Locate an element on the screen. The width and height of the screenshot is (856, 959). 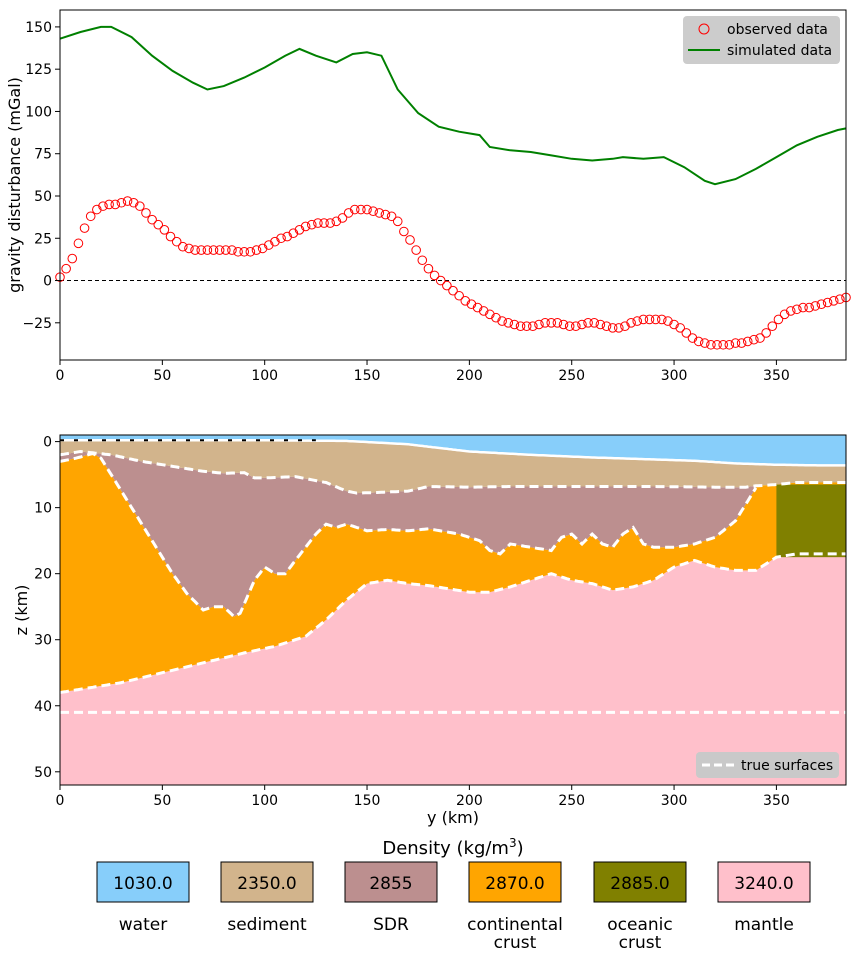
density-title-superscript: 3 is located at coordinates (513, 843).